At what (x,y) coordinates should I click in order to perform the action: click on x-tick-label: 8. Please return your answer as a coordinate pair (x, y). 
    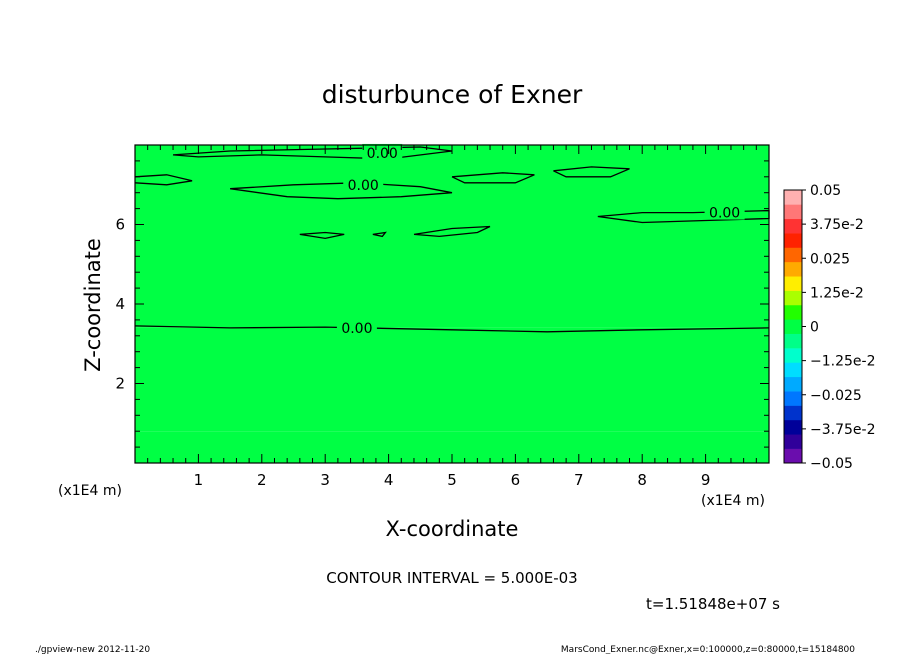
    Looking at the image, I should click on (642, 480).